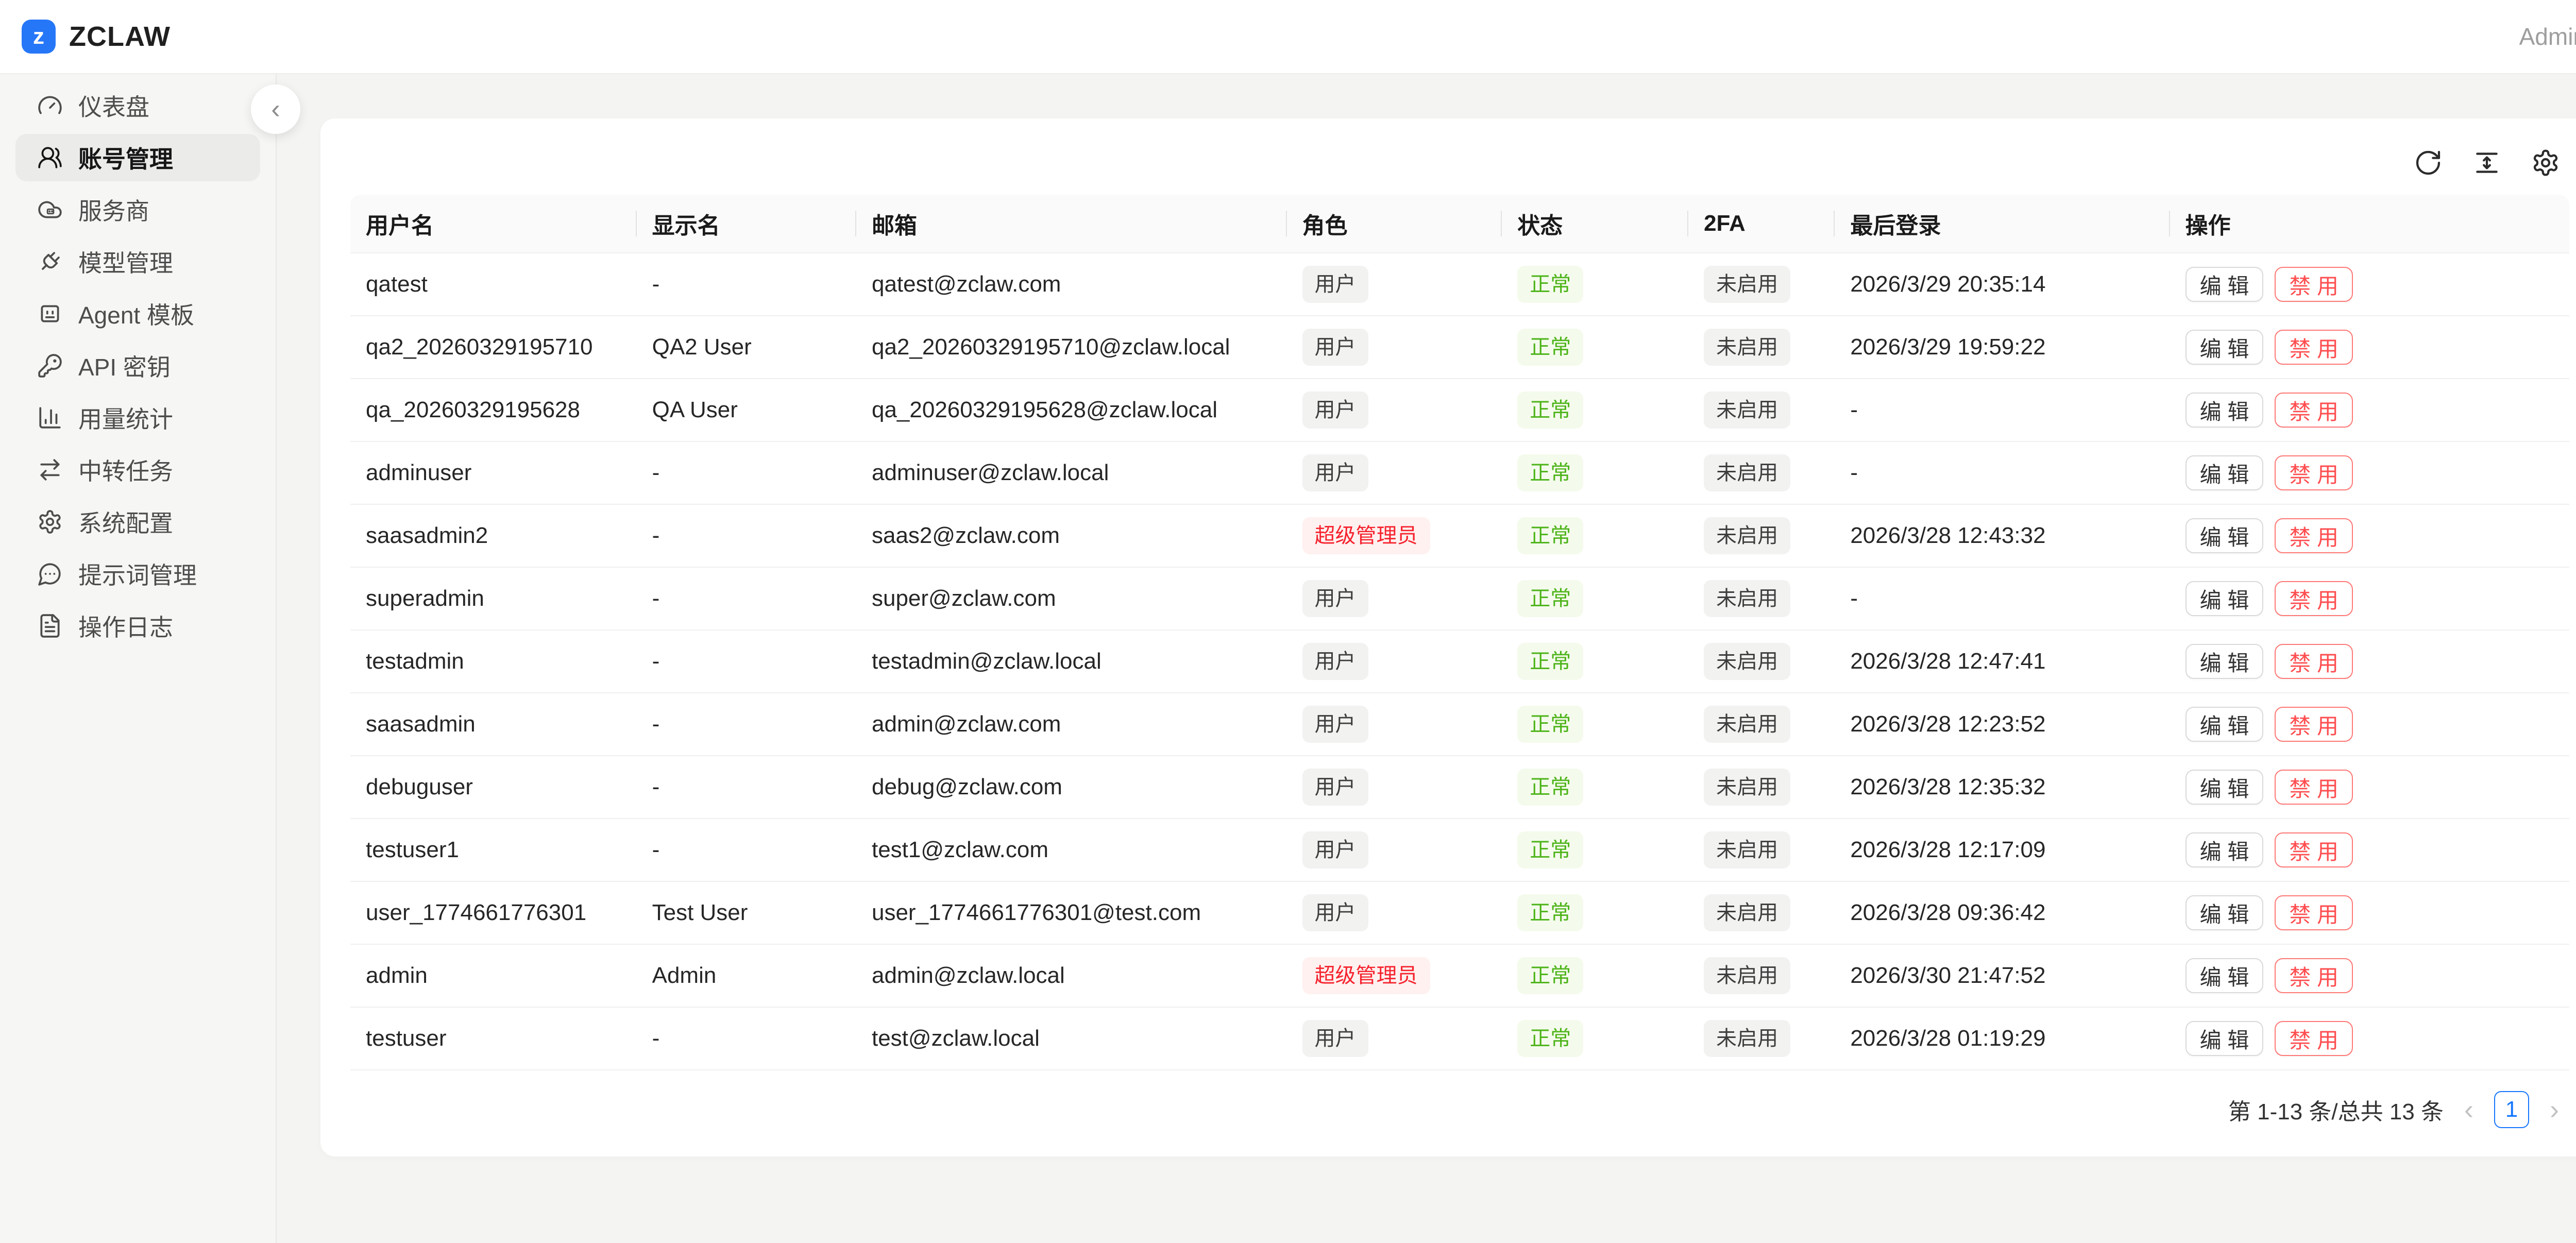 The width and height of the screenshot is (2576, 1243). I want to click on cell-username: adminuser, so click(493, 474).